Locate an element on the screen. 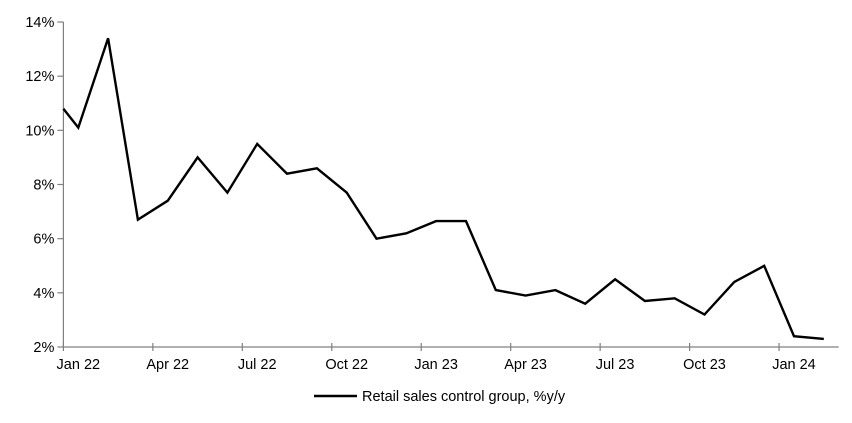 The height and width of the screenshot is (423, 852). y-axis-tick-label: 4% is located at coordinates (43, 294).